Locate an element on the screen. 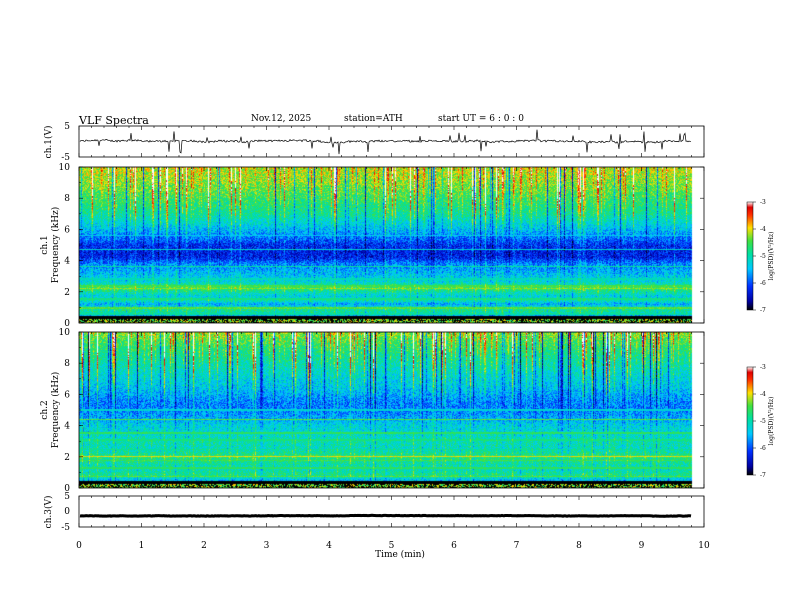  start-time-label: start UT = 6 : 0 : 0 is located at coordinates (481, 119).